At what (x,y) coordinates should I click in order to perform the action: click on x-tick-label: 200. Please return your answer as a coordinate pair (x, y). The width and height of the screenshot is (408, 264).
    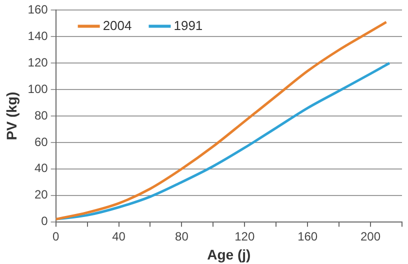
    Looking at the image, I should click on (370, 236).